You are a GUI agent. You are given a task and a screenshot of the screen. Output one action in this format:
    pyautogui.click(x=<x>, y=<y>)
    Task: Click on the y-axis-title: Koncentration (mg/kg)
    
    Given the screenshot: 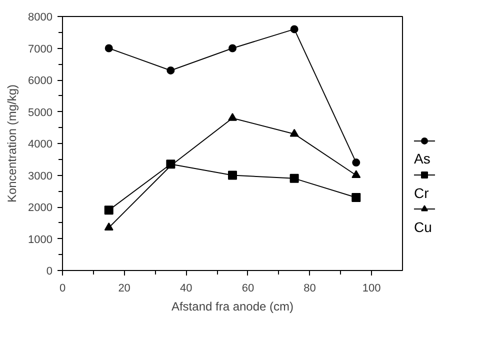 What is the action you would take?
    pyautogui.click(x=12, y=143)
    